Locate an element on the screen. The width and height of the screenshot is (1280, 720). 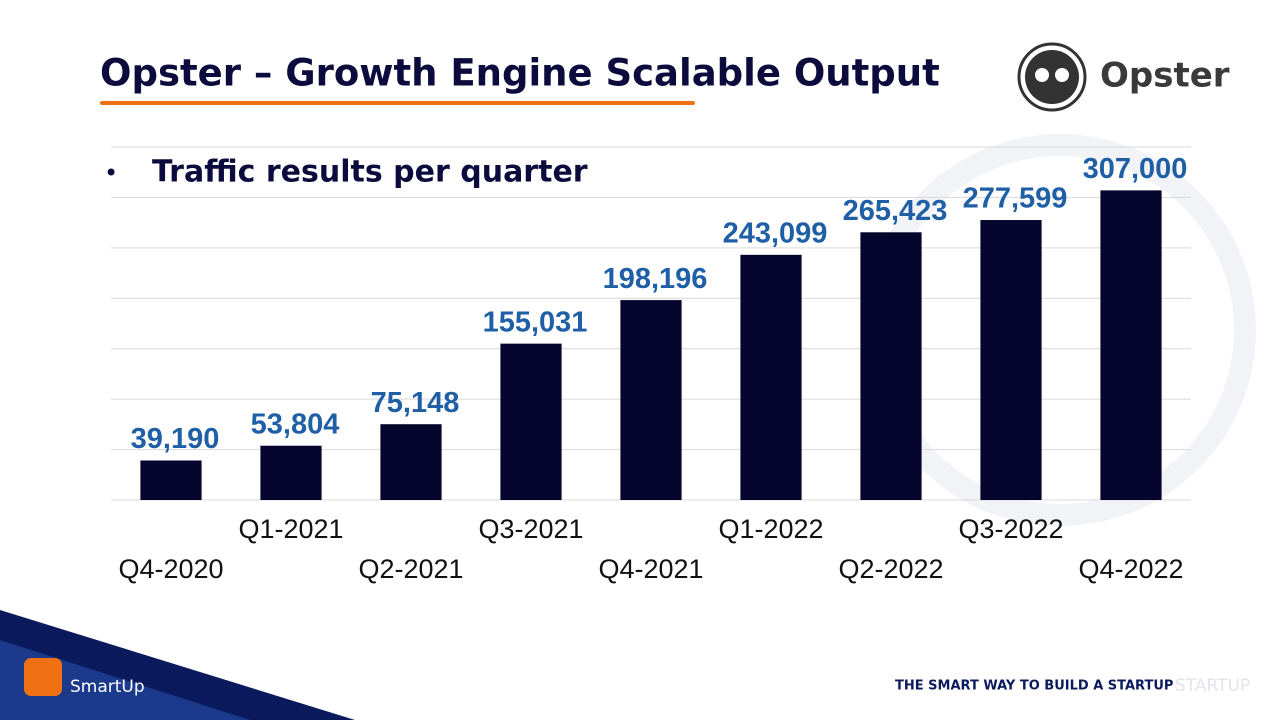
x-tick-label: Q2-2022 is located at coordinates (890, 569).